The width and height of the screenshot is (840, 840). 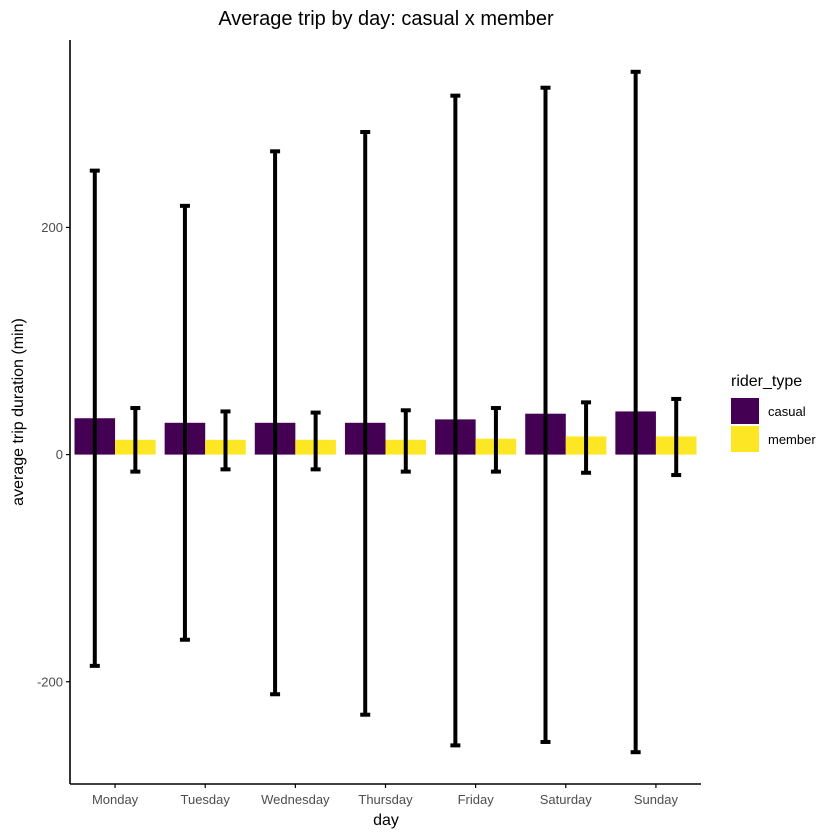 What do you see at coordinates (787, 411) in the screenshot?
I see `legend-label-casual: casual` at bounding box center [787, 411].